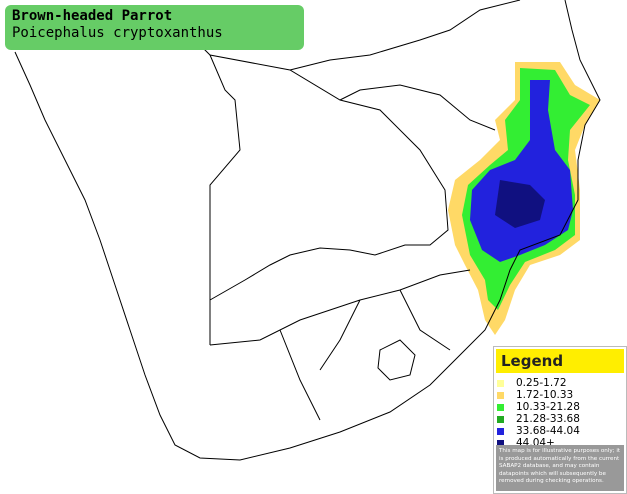 The width and height of the screenshot is (627, 494). I want to click on scientific-name: Poicephalus cryptoxanthus, so click(117, 33).